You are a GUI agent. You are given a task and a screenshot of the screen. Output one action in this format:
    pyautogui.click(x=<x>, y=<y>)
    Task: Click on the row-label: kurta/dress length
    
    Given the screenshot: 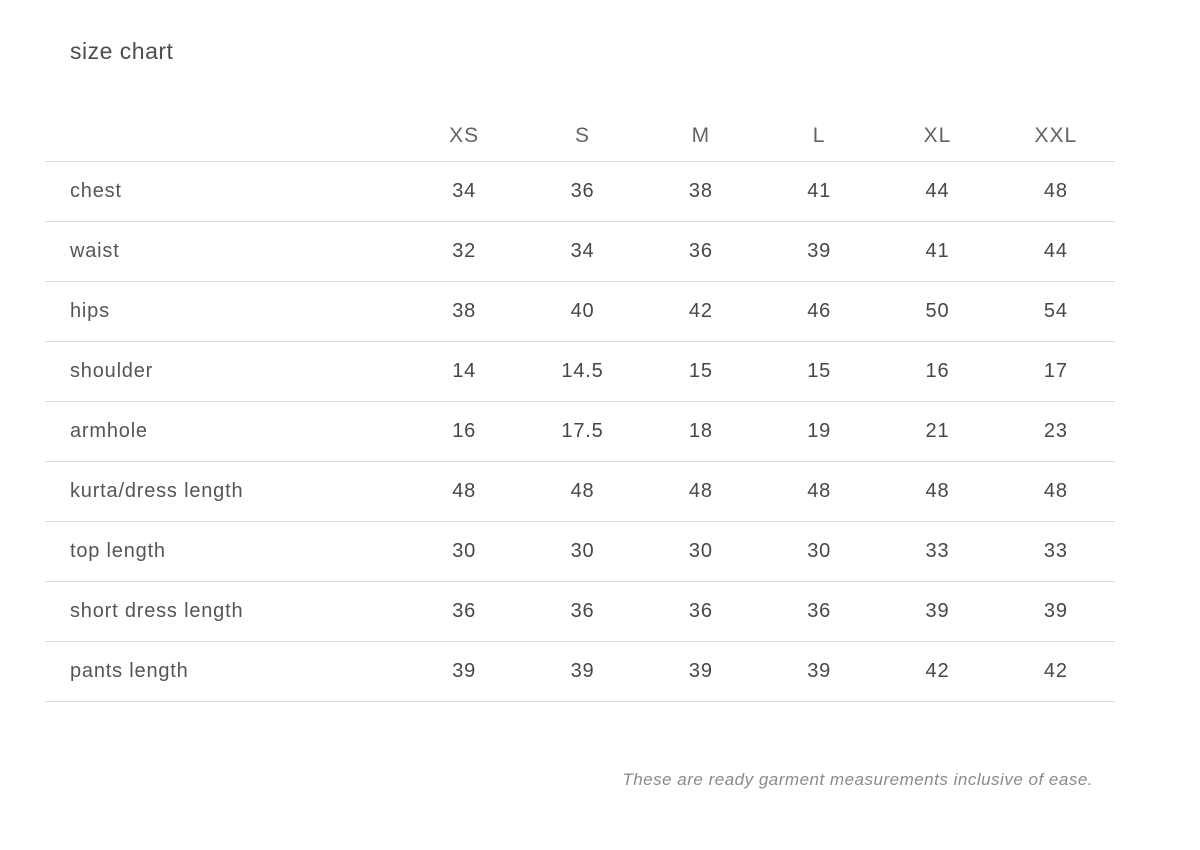 What is the action you would take?
    pyautogui.click(x=225, y=491)
    